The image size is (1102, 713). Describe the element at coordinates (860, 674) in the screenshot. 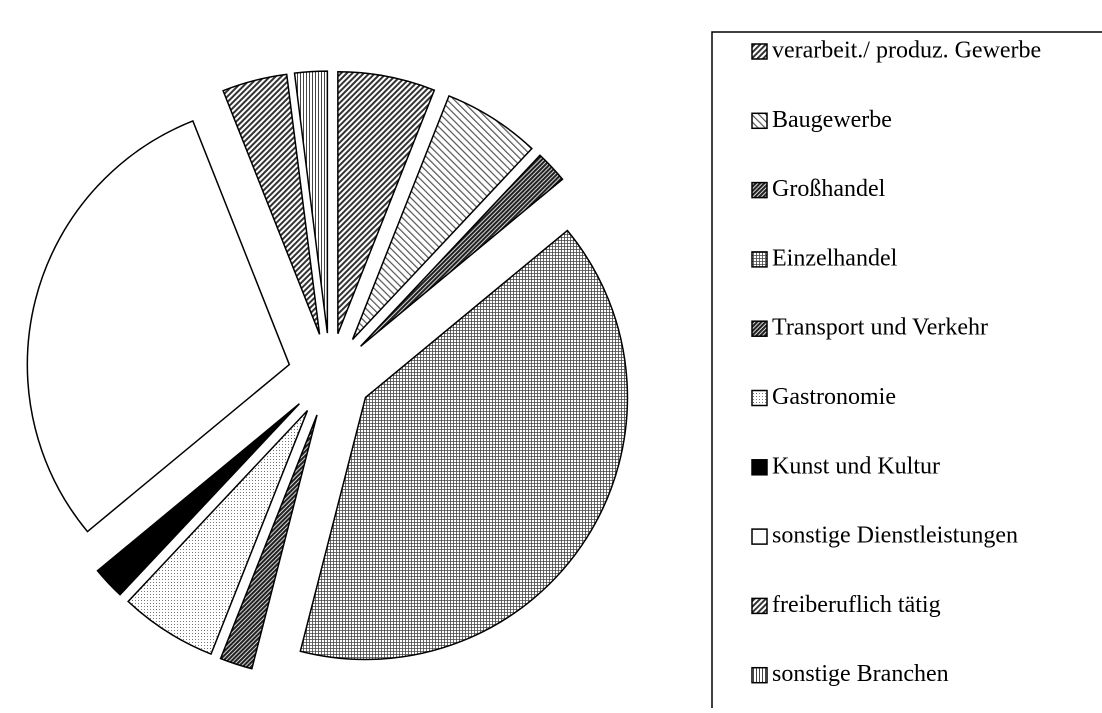

I see `legend-label: sonstige Branchen` at that location.